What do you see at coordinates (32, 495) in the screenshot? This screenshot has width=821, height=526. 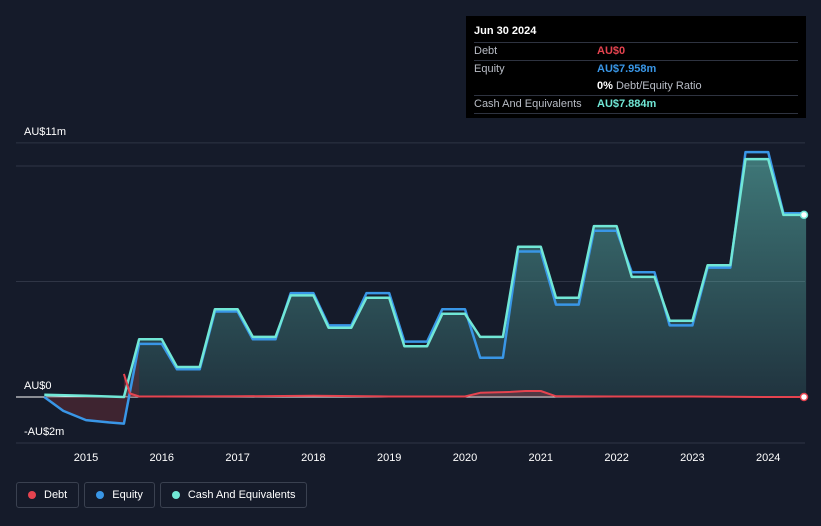 I see `legend-debt-dot-icon` at bounding box center [32, 495].